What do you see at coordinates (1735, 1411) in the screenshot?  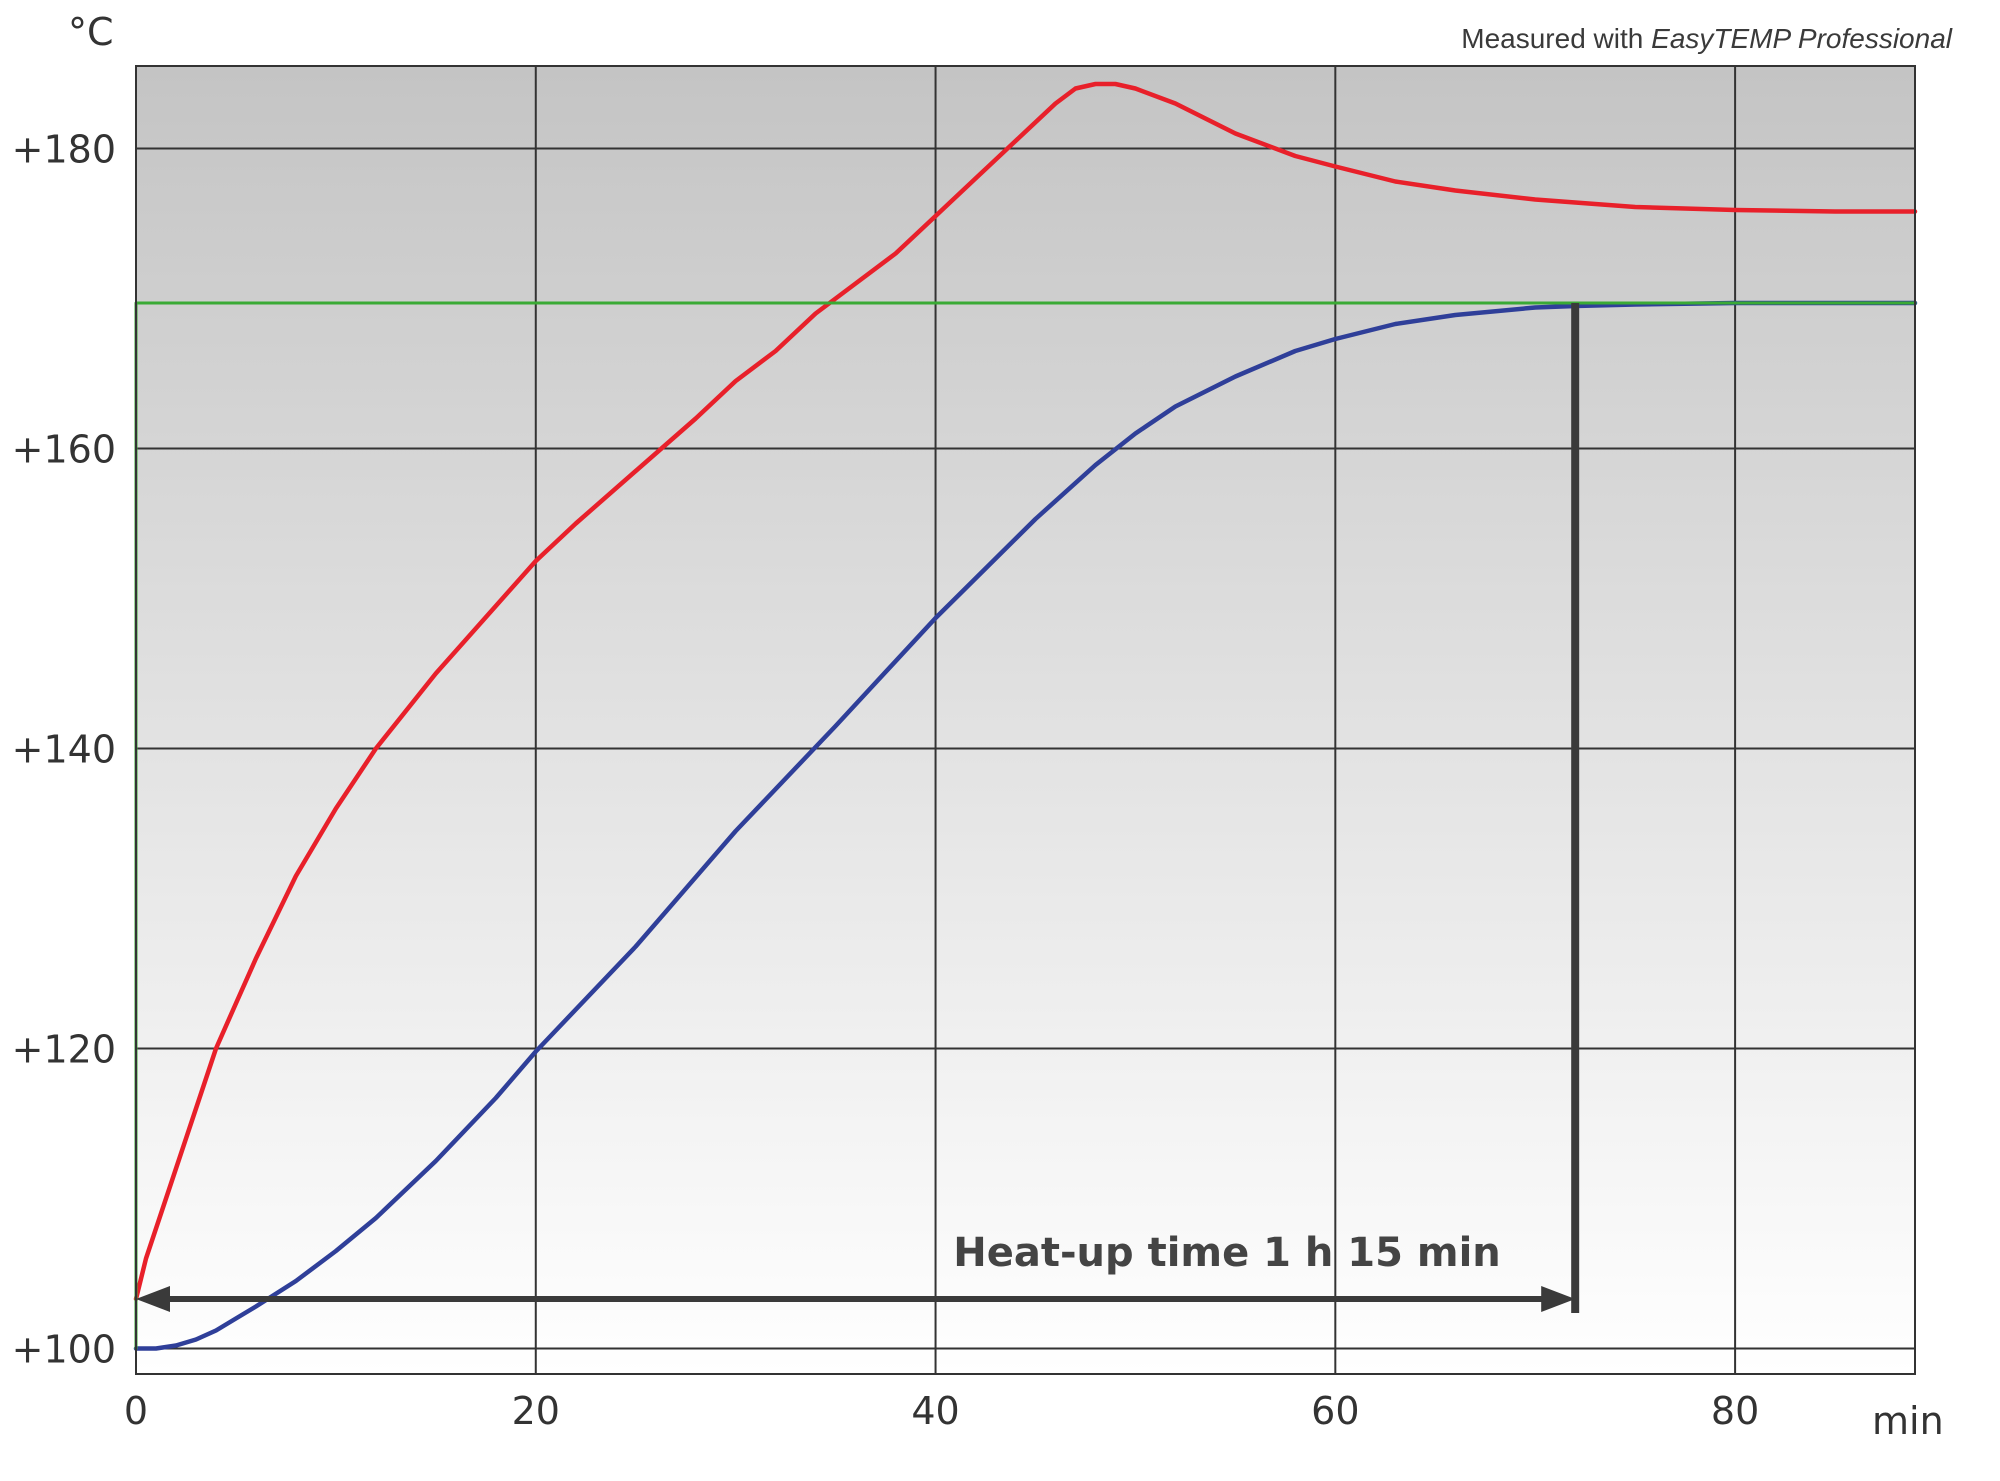 I see `x-tick-label: 80` at bounding box center [1735, 1411].